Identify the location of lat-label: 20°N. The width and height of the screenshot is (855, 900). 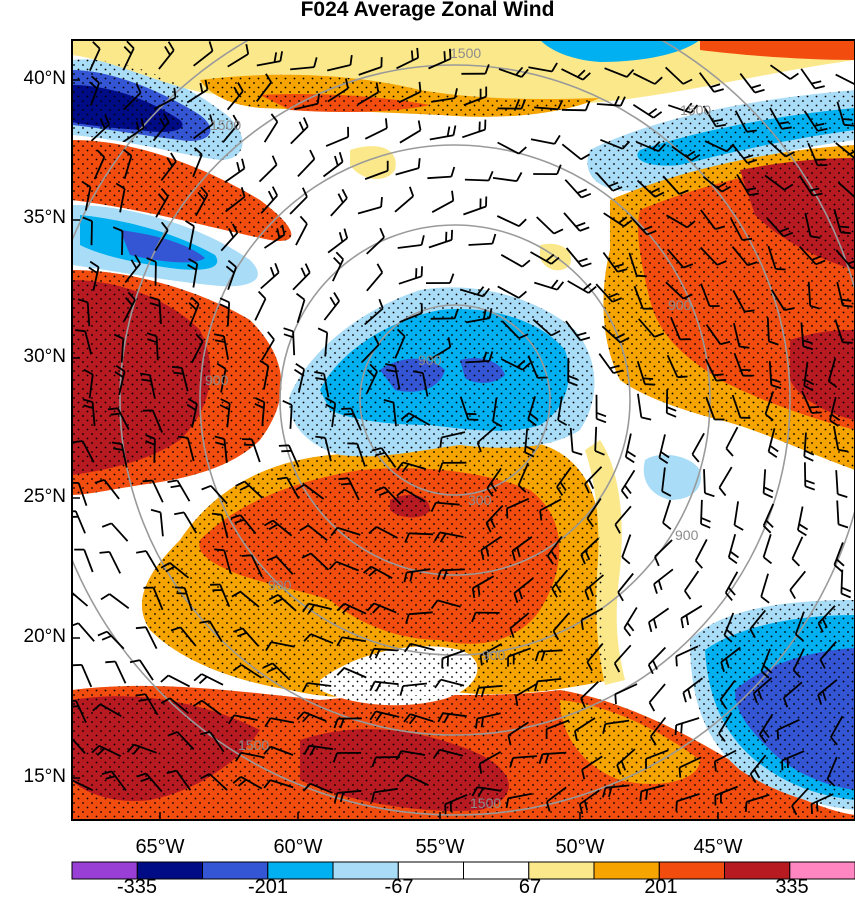
(44, 636).